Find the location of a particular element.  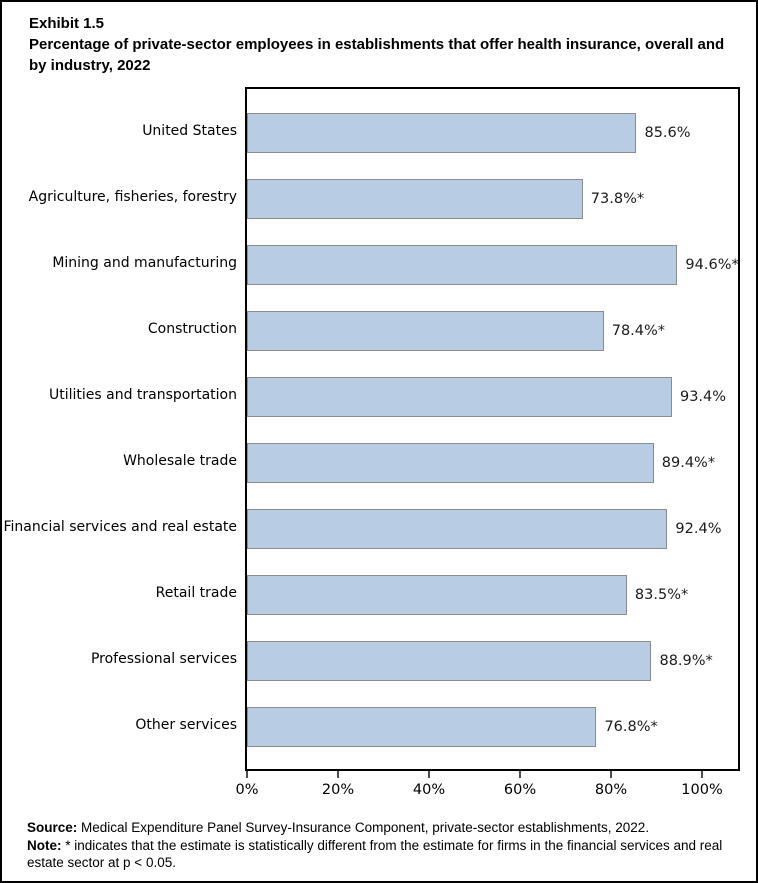

value-label: 94.6%* is located at coordinates (712, 265).